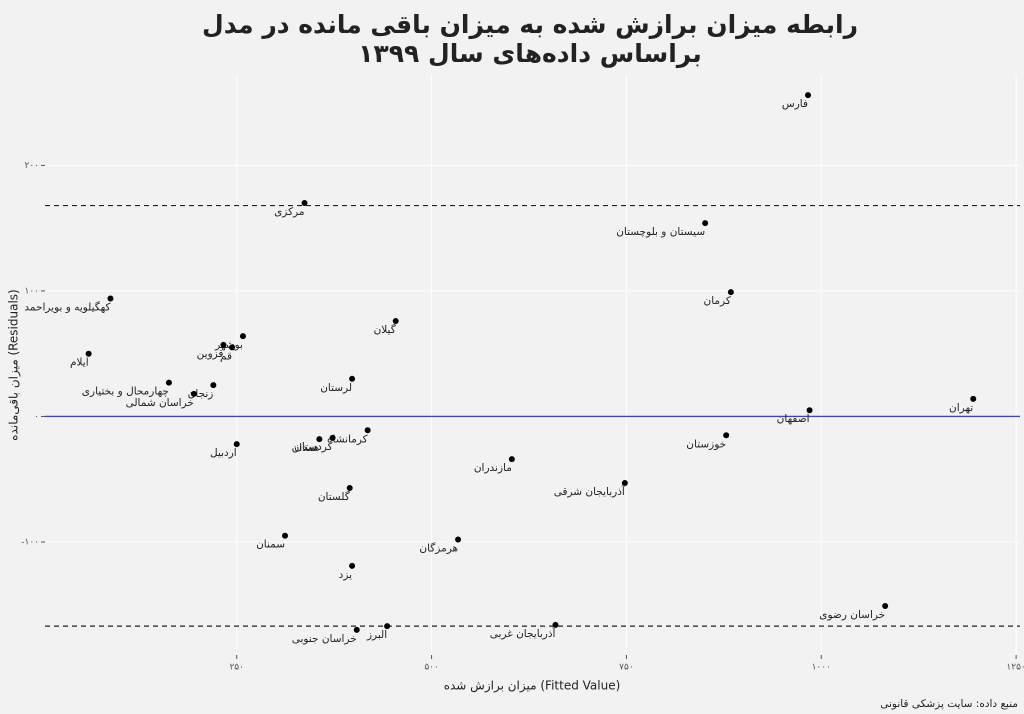 This screenshot has height=714, width=1024. What do you see at coordinates (336, 388) in the screenshot?
I see `point-label: لرستان` at bounding box center [336, 388].